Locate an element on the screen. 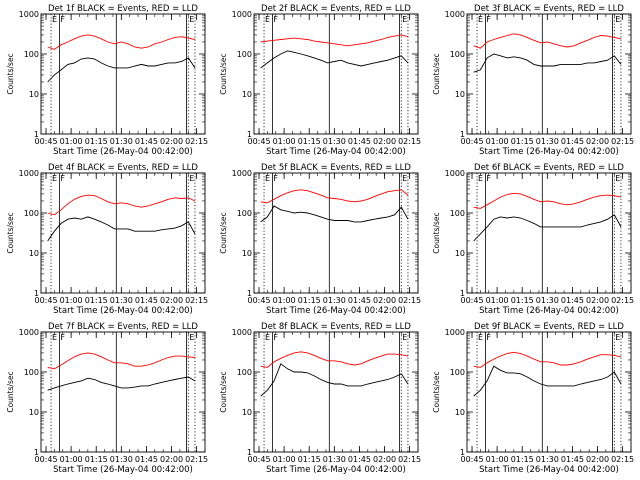 The height and width of the screenshot is (480, 640). panel-title: Det 5f BLACK = Events, RED = LLD is located at coordinates (336, 168).